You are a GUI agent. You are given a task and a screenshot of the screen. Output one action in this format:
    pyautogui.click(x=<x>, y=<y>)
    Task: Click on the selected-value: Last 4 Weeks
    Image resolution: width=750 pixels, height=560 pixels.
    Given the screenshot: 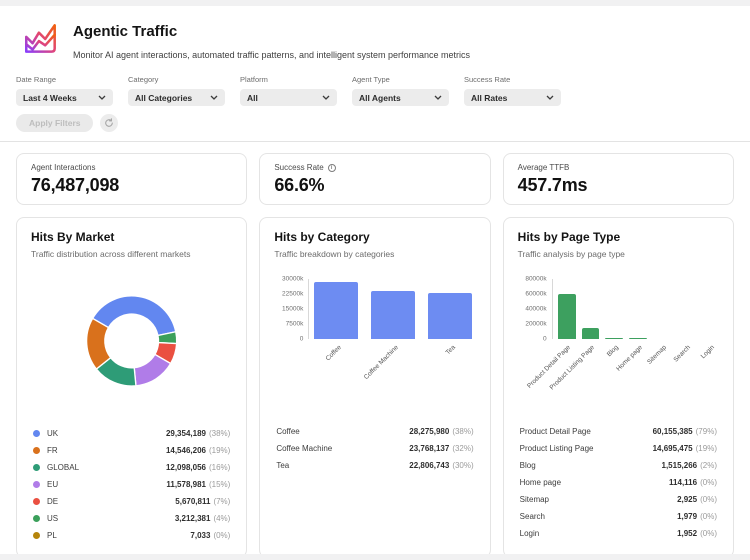 What is the action you would take?
    pyautogui.click(x=50, y=97)
    